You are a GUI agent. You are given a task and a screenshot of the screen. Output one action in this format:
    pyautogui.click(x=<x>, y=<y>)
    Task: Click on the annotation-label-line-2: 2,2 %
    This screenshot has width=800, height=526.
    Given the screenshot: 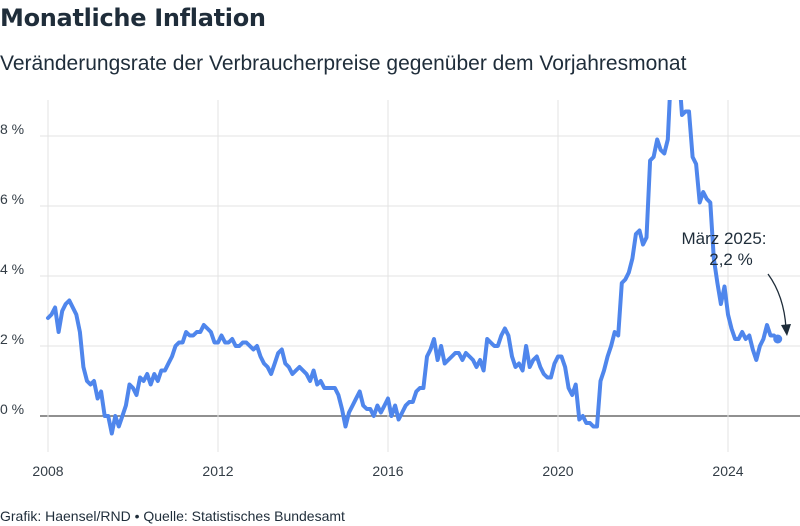 What is the action you would take?
    pyautogui.click(x=730, y=259)
    